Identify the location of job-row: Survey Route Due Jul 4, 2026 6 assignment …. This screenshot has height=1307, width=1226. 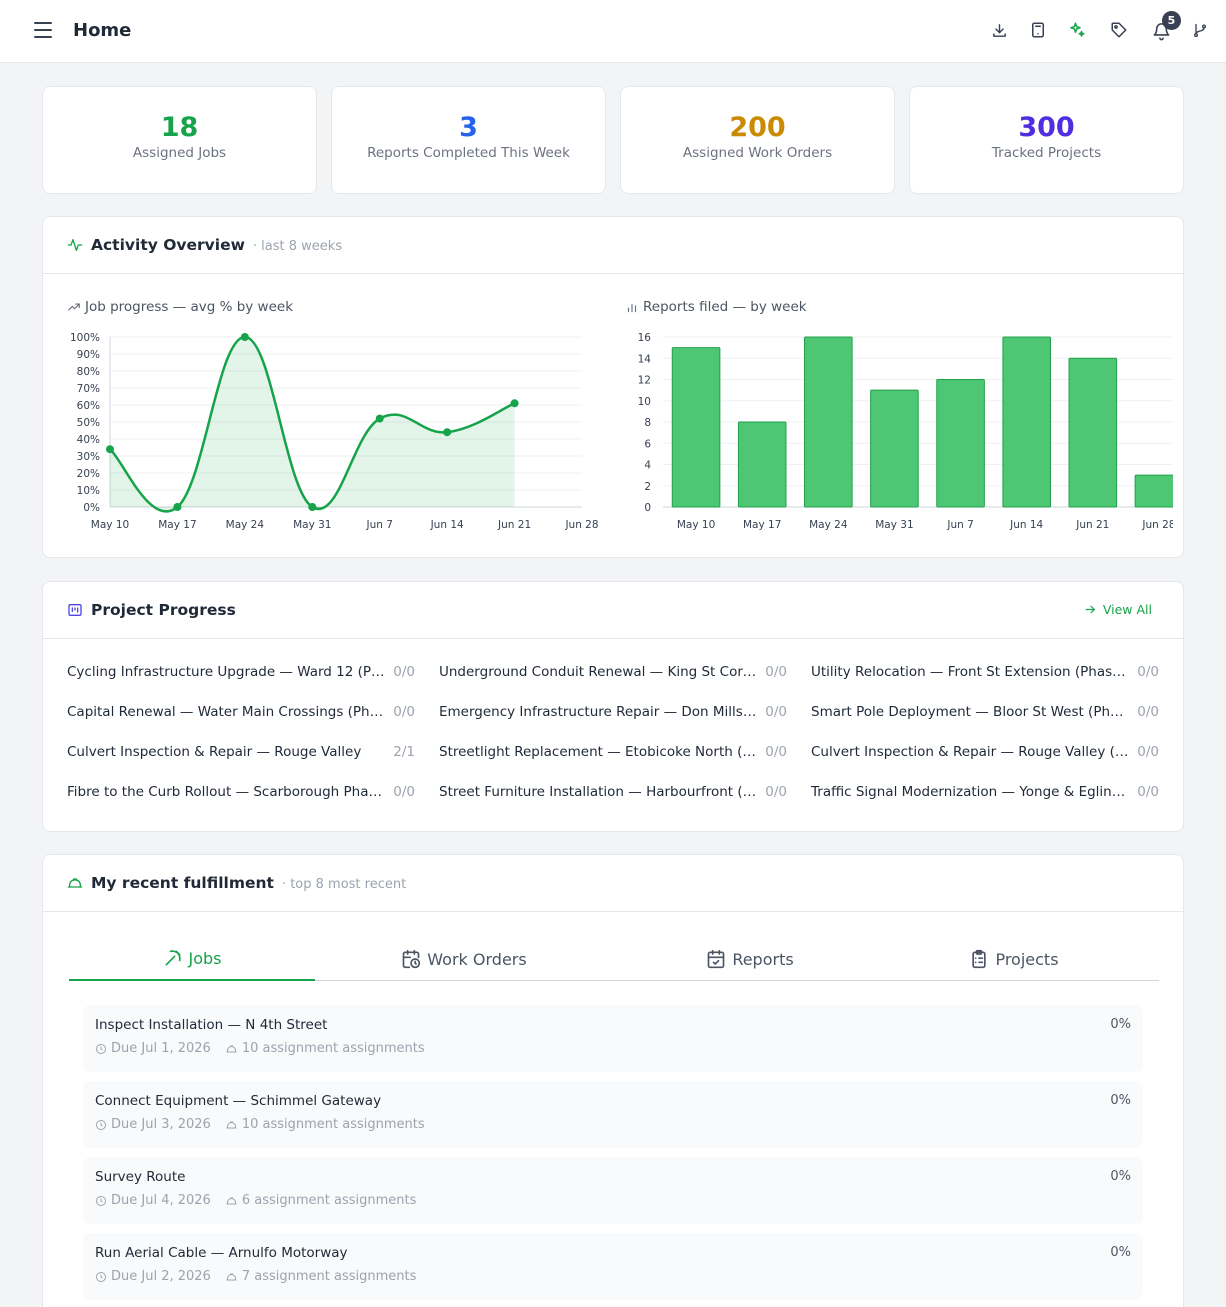
(613, 1190).